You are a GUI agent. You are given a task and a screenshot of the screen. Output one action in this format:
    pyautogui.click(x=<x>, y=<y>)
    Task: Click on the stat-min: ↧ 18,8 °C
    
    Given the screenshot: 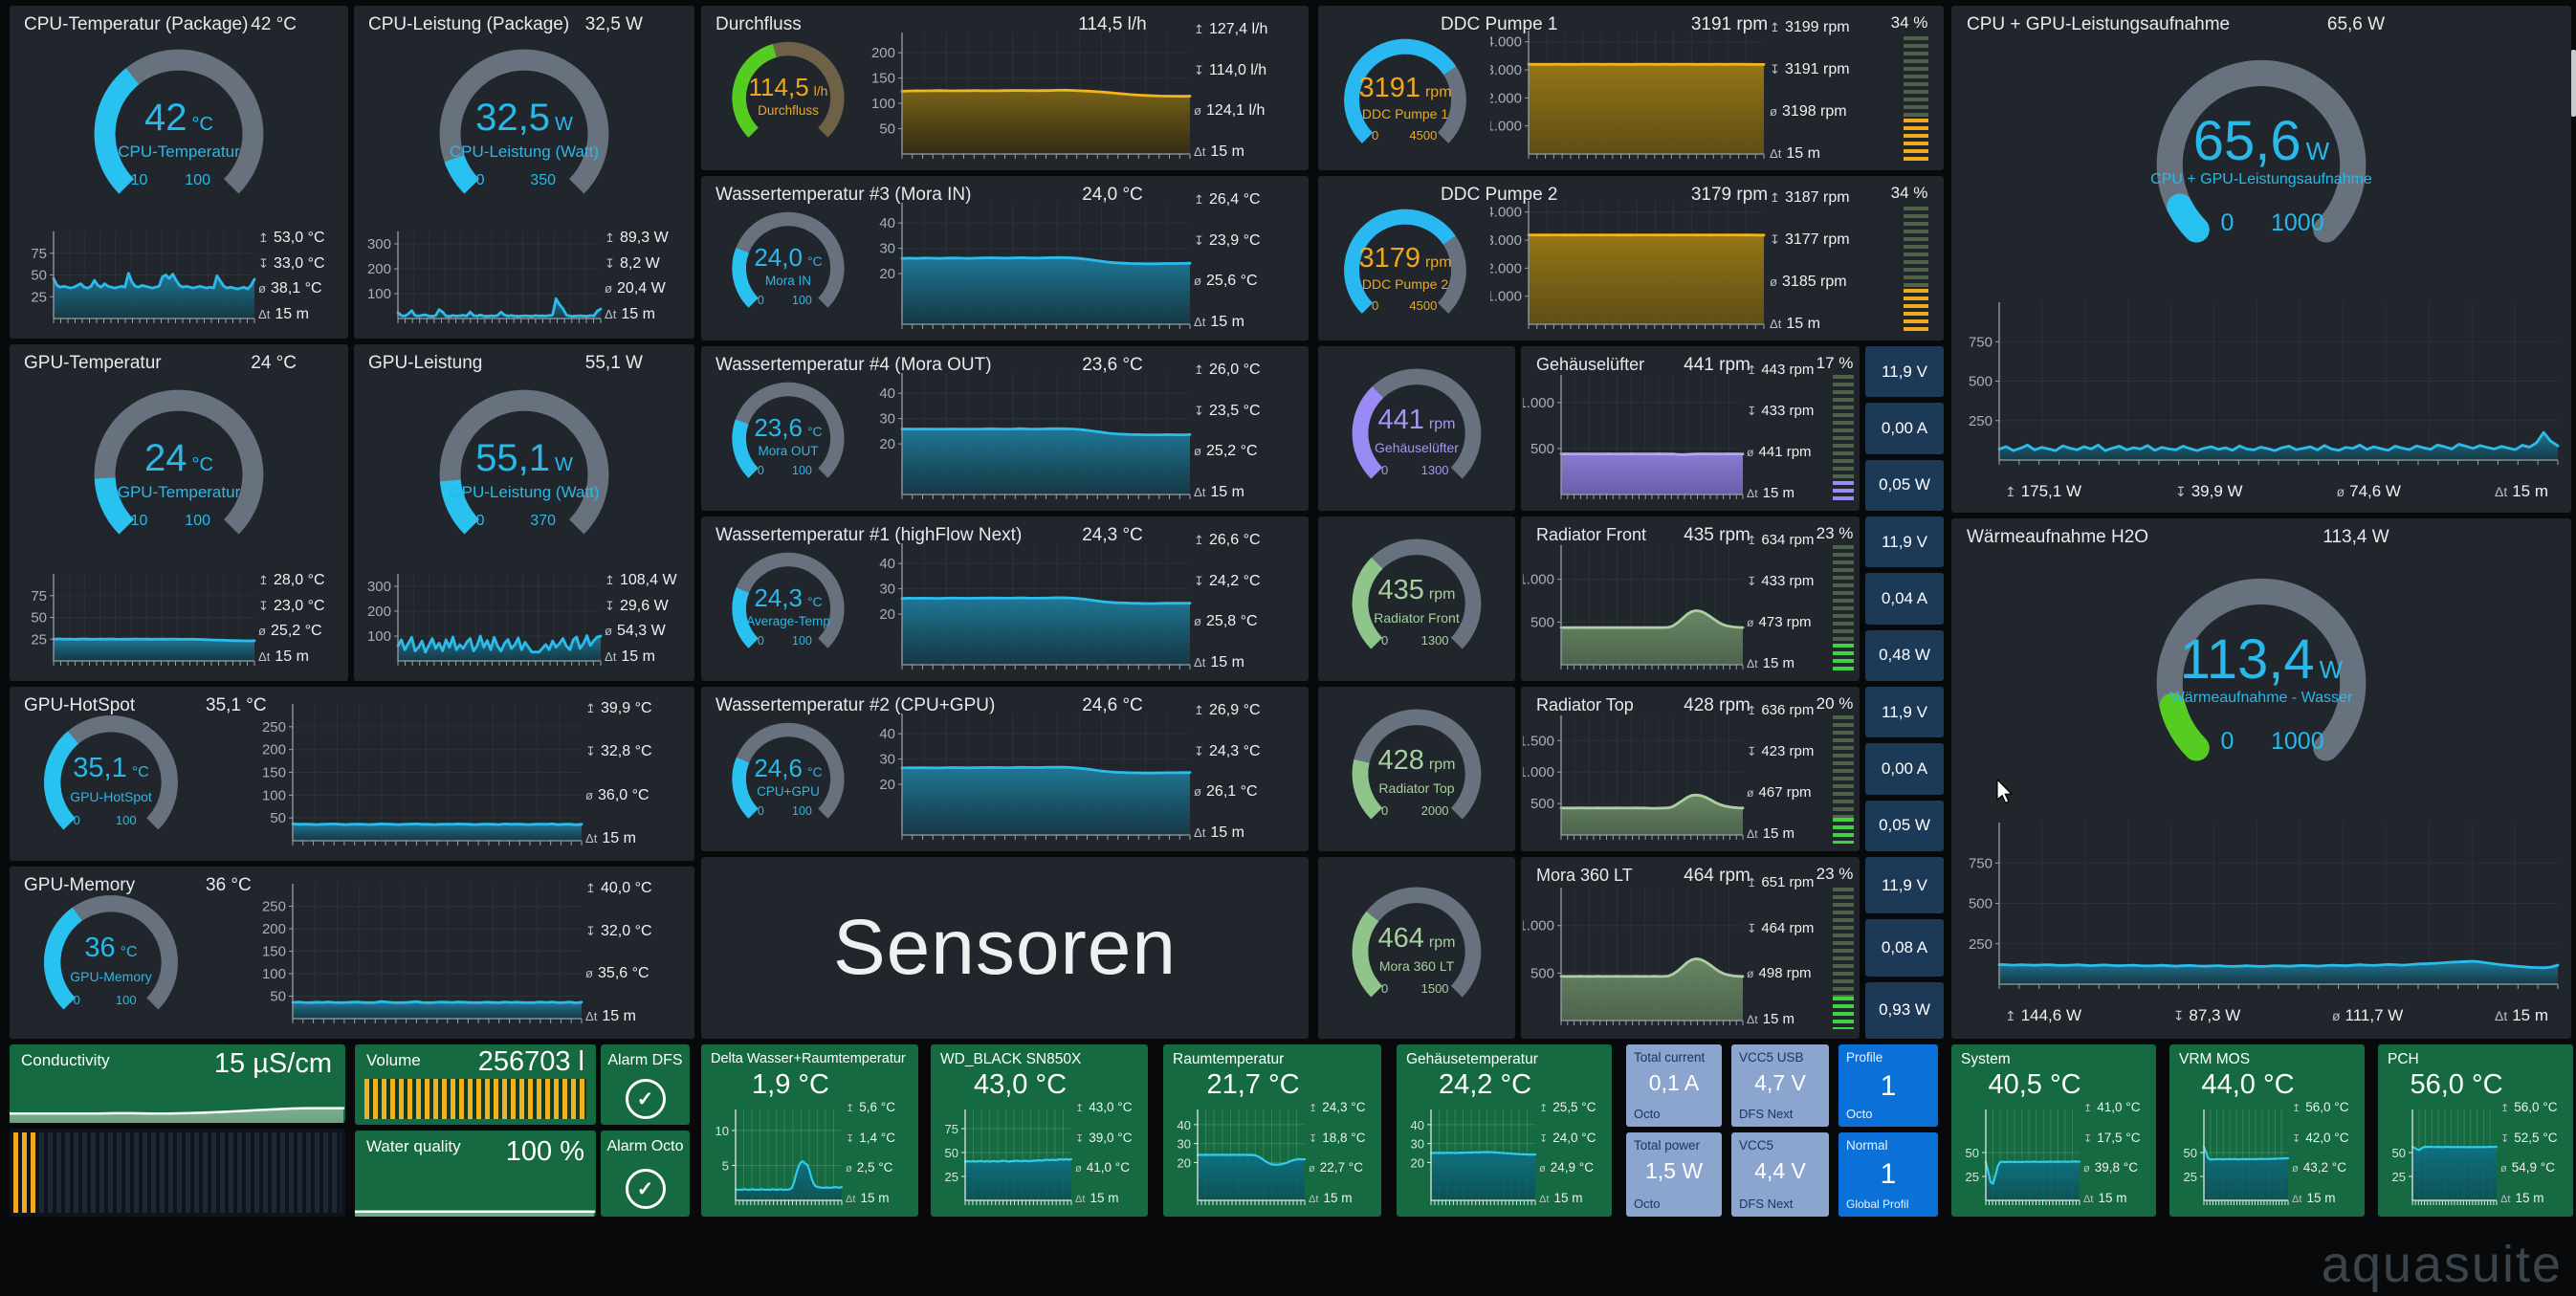 What is the action you would take?
    pyautogui.click(x=1344, y=1138)
    